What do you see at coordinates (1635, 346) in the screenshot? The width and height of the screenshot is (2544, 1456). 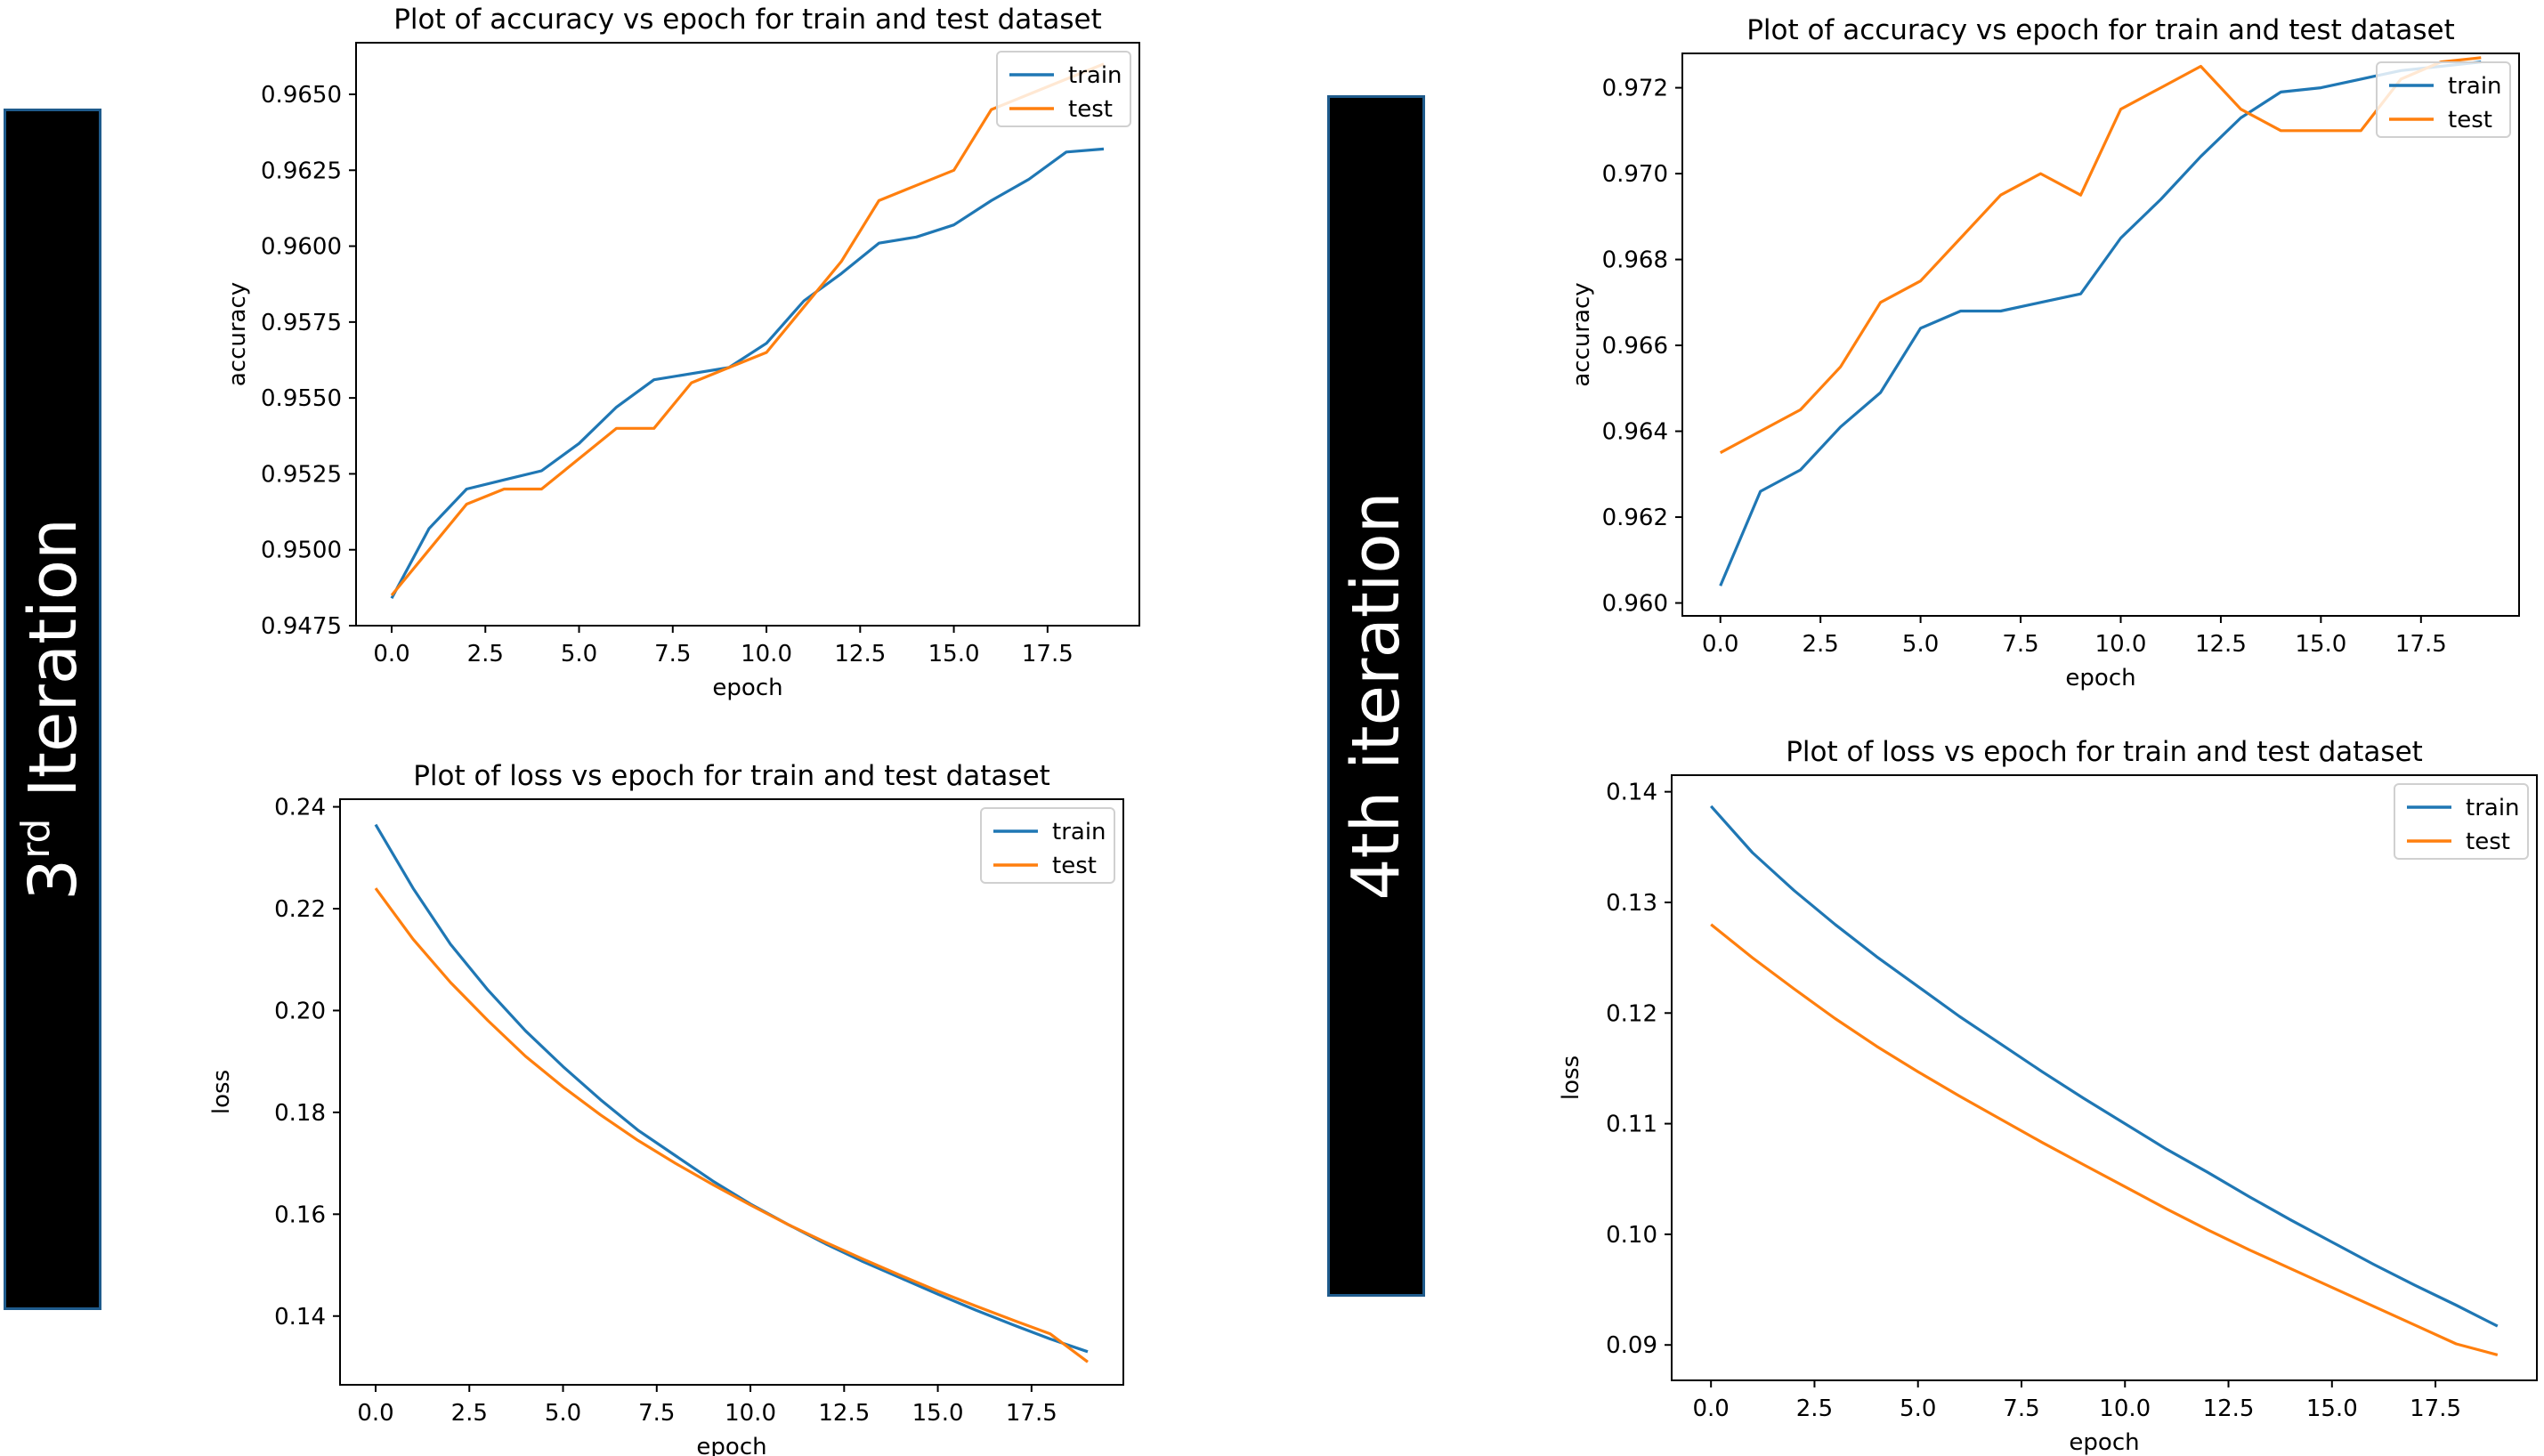 I see `y-tick-label: 0.966` at bounding box center [1635, 346].